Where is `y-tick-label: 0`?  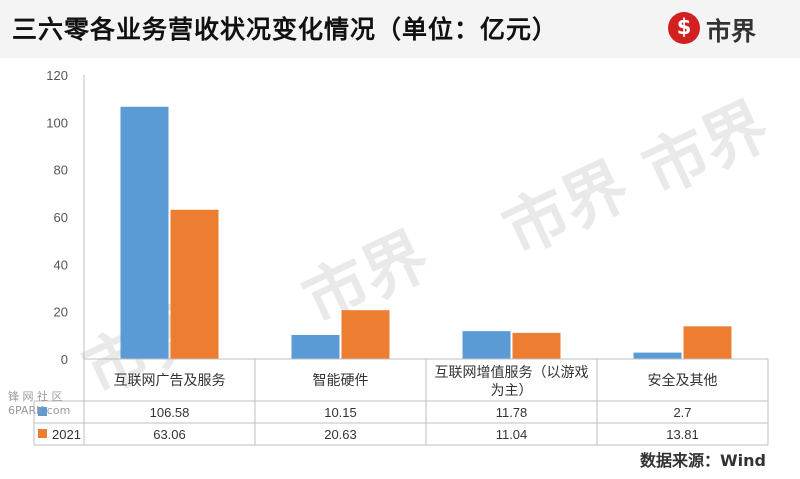 y-tick-label: 0 is located at coordinates (64, 359).